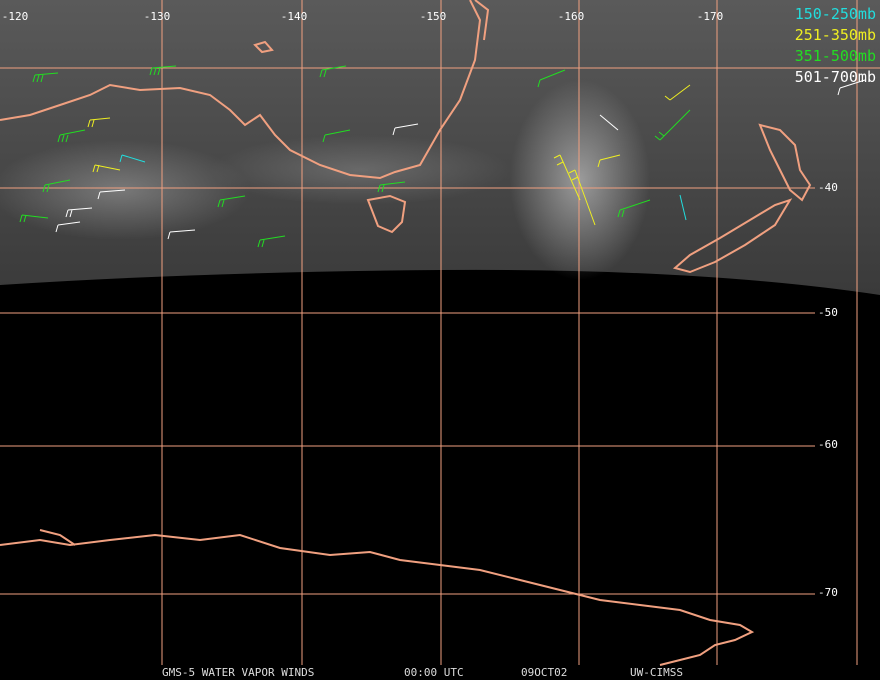  I want to click on footer-date: 09OCT02, so click(544, 672).